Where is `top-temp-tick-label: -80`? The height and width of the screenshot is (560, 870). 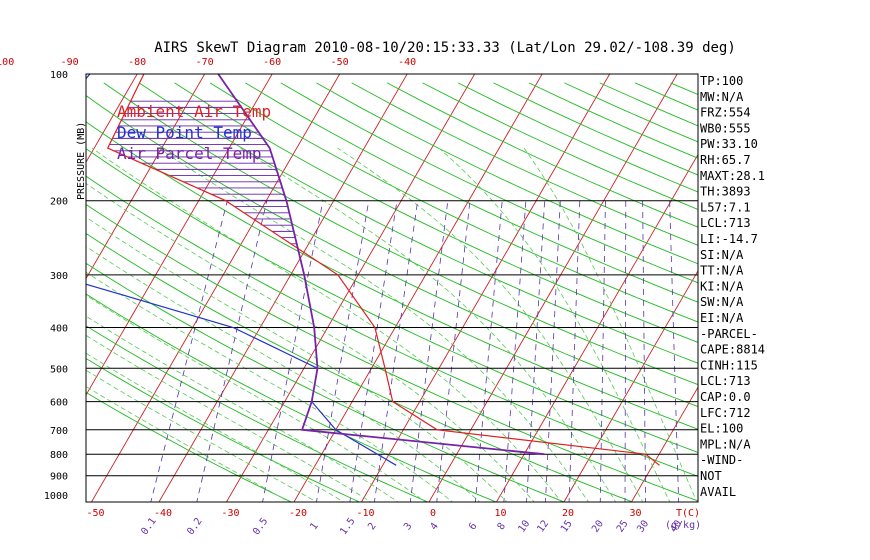
top-temp-tick-label: -80 is located at coordinates (137, 62).